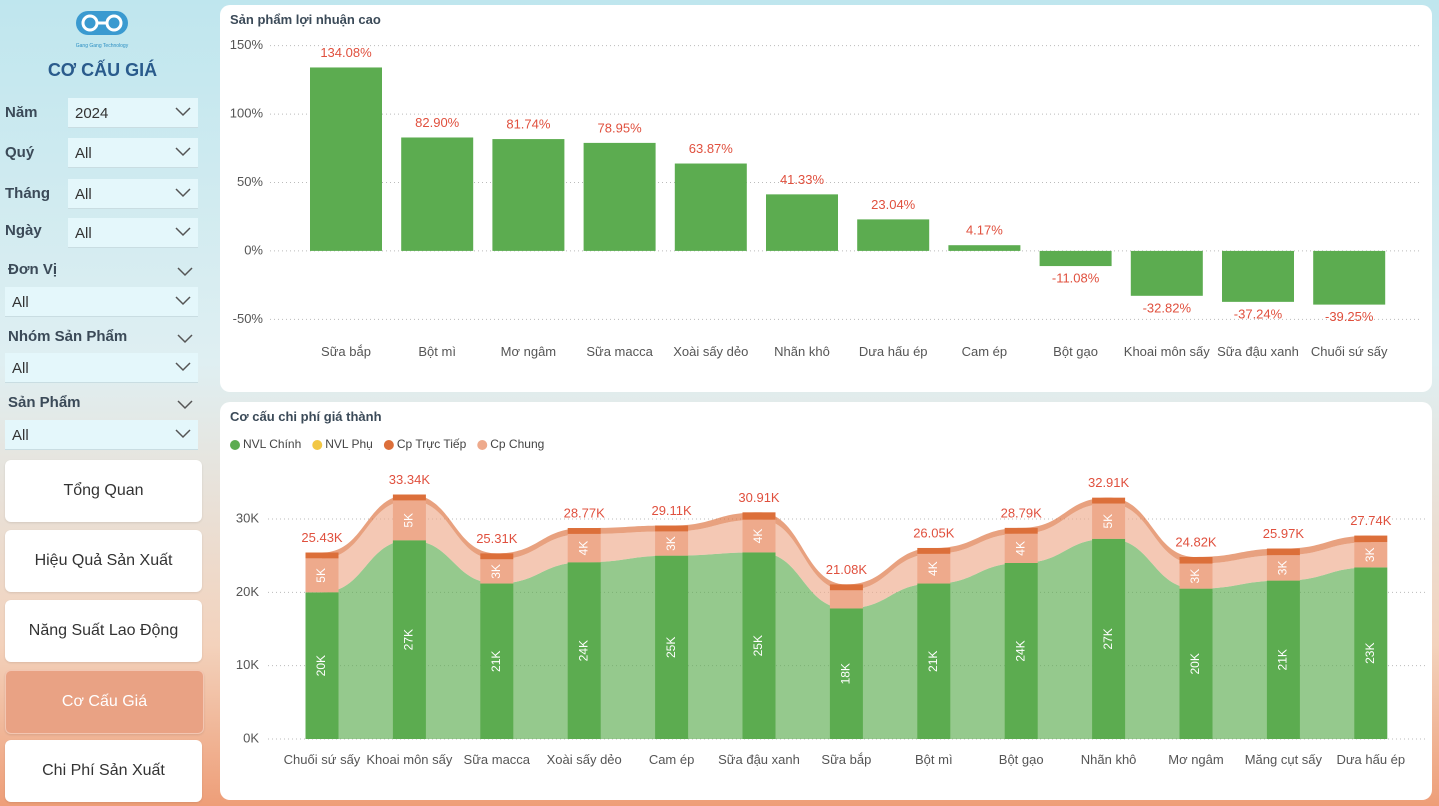  I want to click on data-label: 63.87%, so click(711, 148).